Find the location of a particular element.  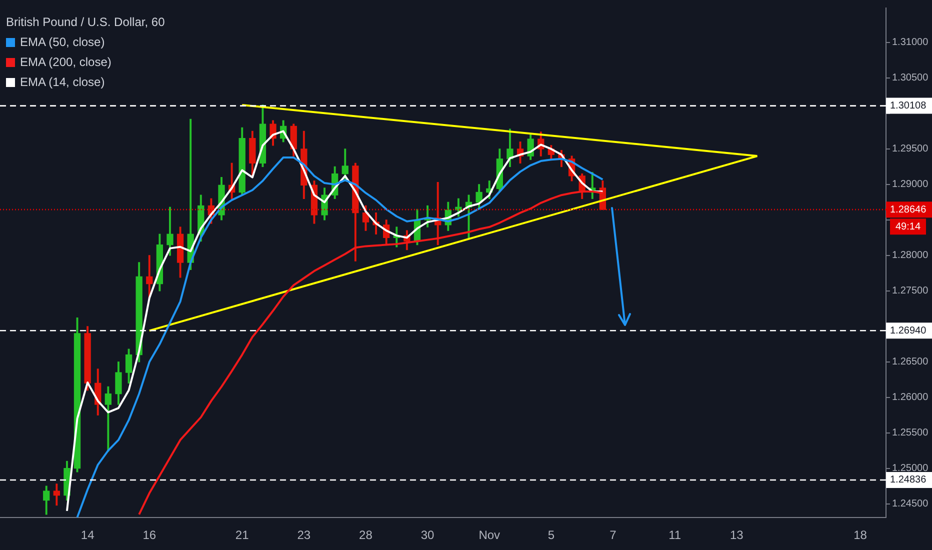

x-tick-label: 5 is located at coordinates (551, 535).